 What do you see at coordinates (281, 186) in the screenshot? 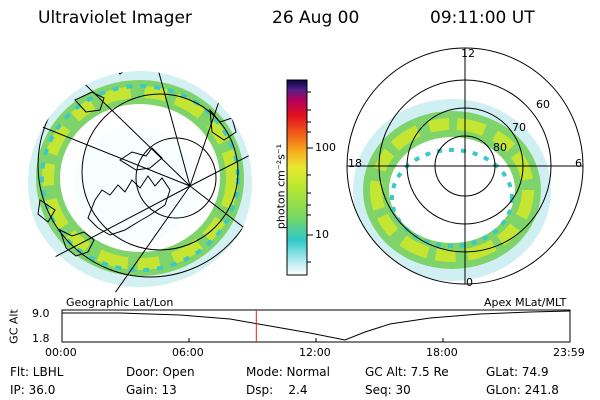
I see `colorbar-label: photon cm⁻²s⁻¹` at bounding box center [281, 186].